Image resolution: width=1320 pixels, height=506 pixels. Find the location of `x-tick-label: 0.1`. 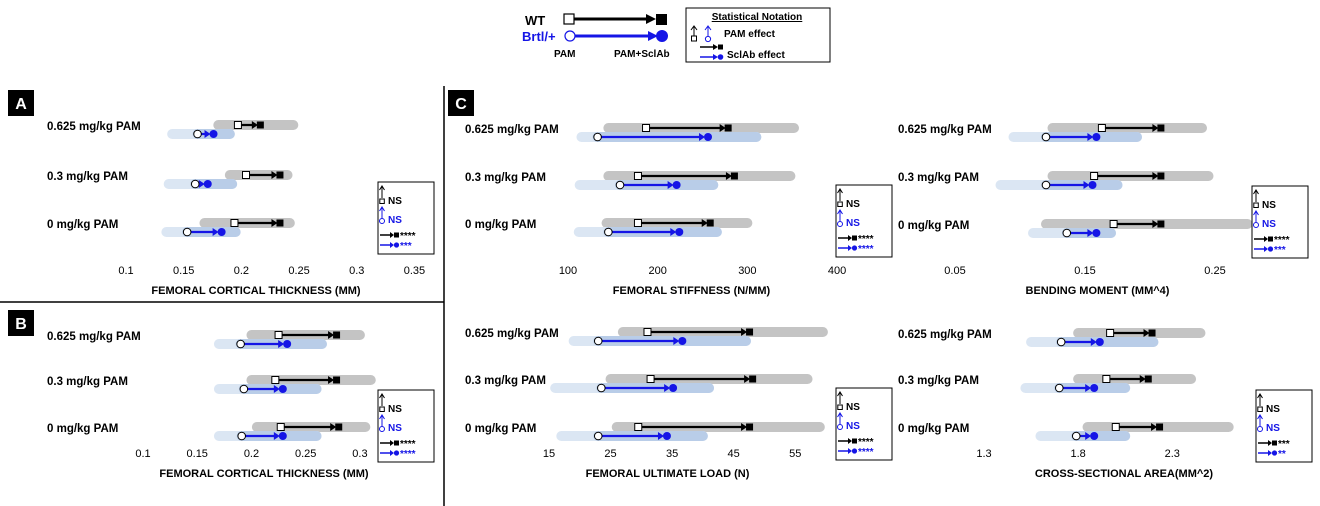

x-tick-label: 0.1 is located at coordinates (142, 454).